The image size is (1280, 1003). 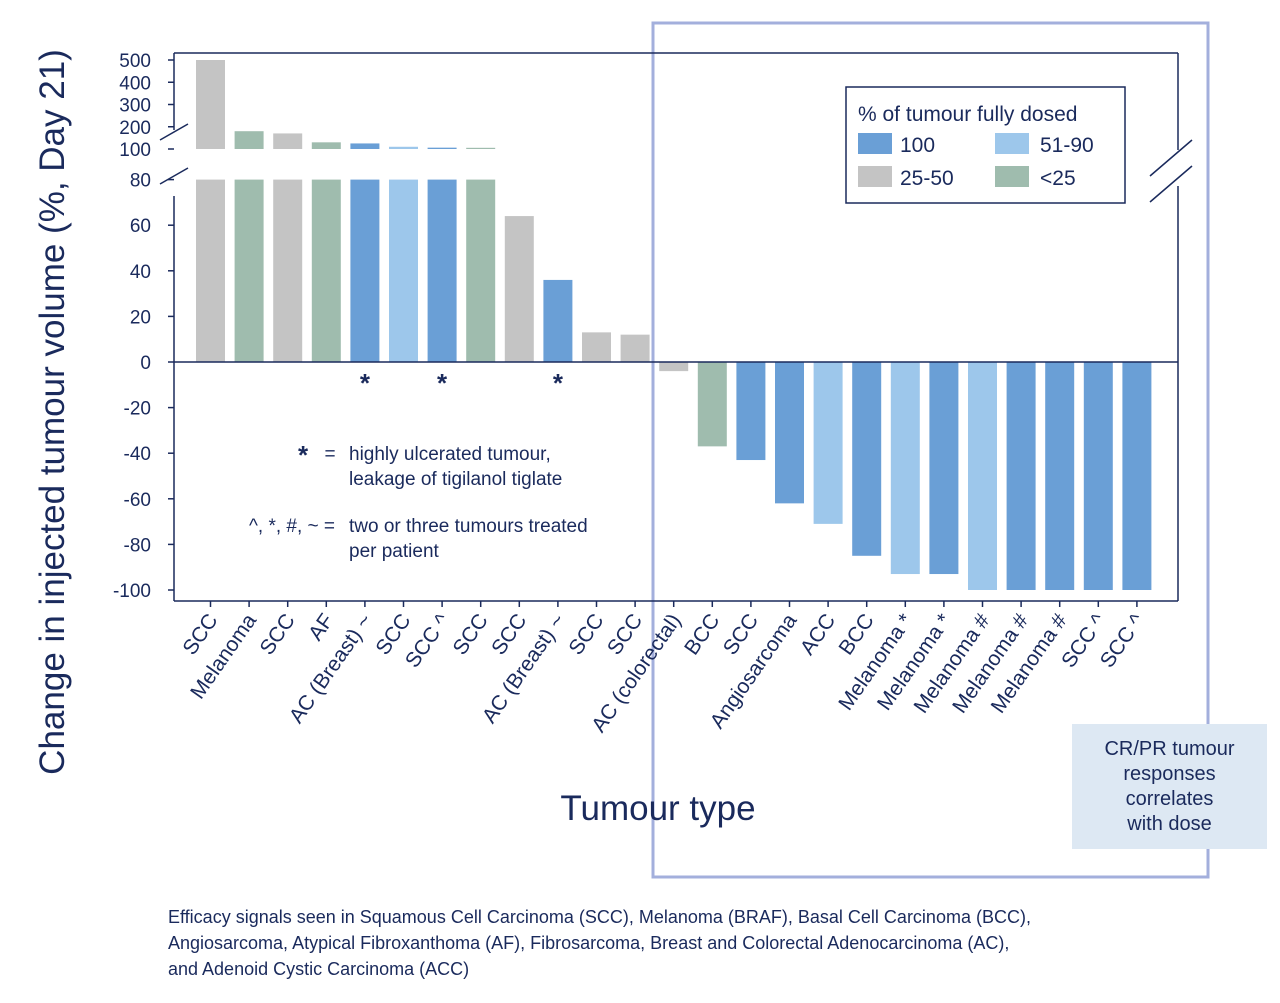 I want to click on y-tick-label-lower-0: 80, so click(x=140, y=181).